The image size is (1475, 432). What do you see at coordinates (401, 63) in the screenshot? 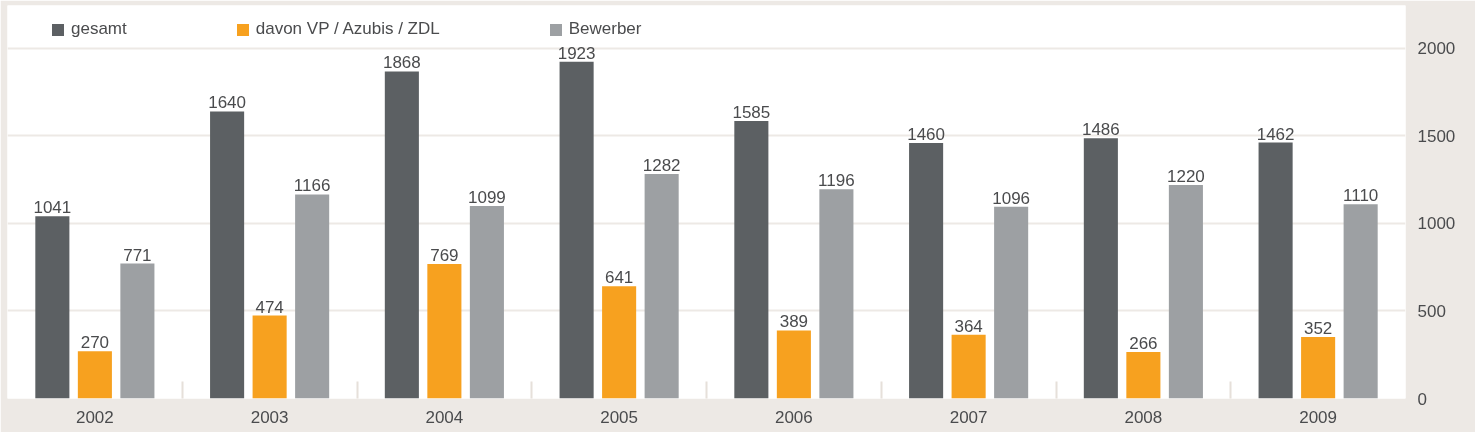
I see `data-label: 1868` at bounding box center [401, 63].